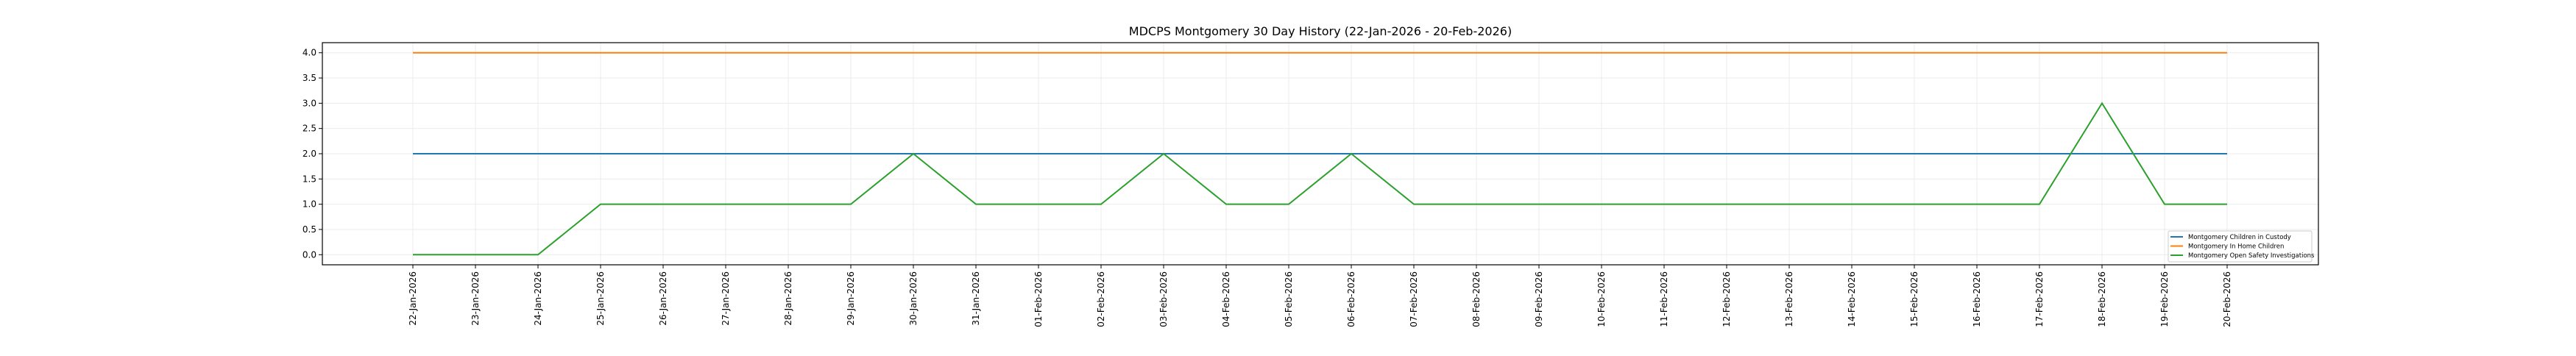 The width and height of the screenshot is (2576, 356). I want to click on x-tick-label: 16-Feb-2026, so click(1977, 299).